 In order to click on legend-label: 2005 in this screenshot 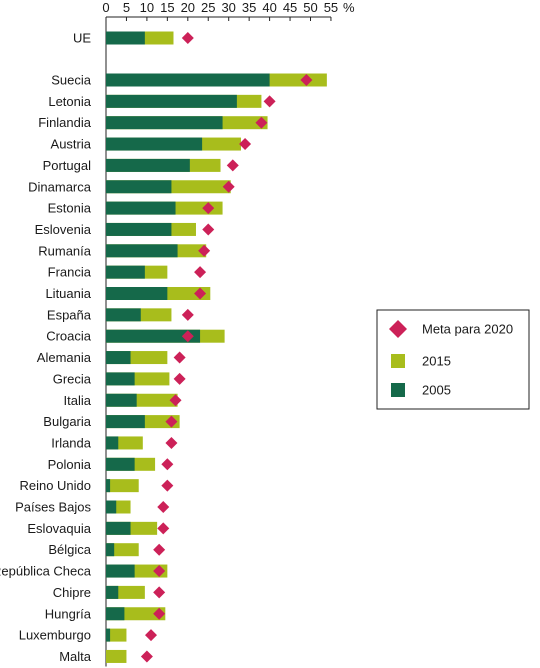, I will do `click(436, 390)`.